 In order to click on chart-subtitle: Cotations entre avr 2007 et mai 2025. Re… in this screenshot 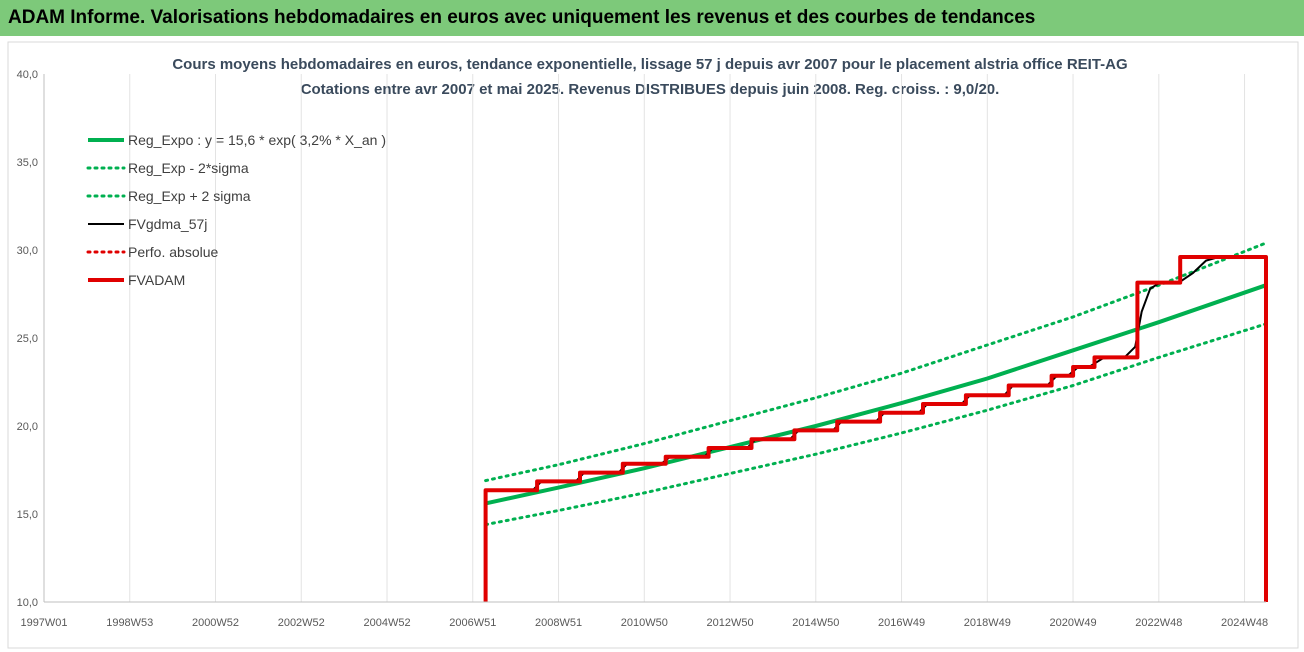, I will do `click(650, 89)`.